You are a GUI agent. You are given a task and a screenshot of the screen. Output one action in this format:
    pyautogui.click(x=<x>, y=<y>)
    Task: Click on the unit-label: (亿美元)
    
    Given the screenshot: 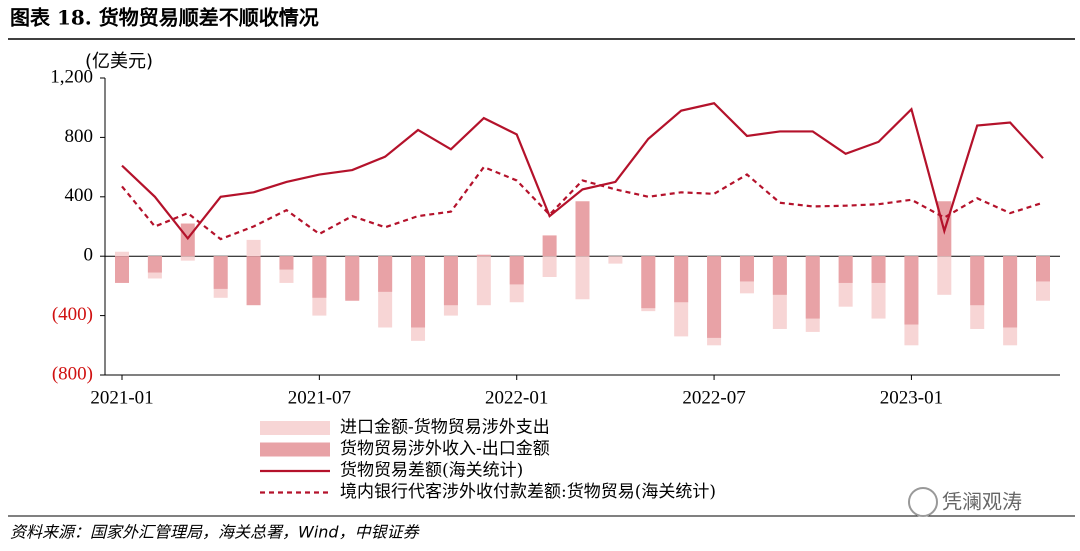 What is the action you would take?
    pyautogui.click(x=119, y=61)
    